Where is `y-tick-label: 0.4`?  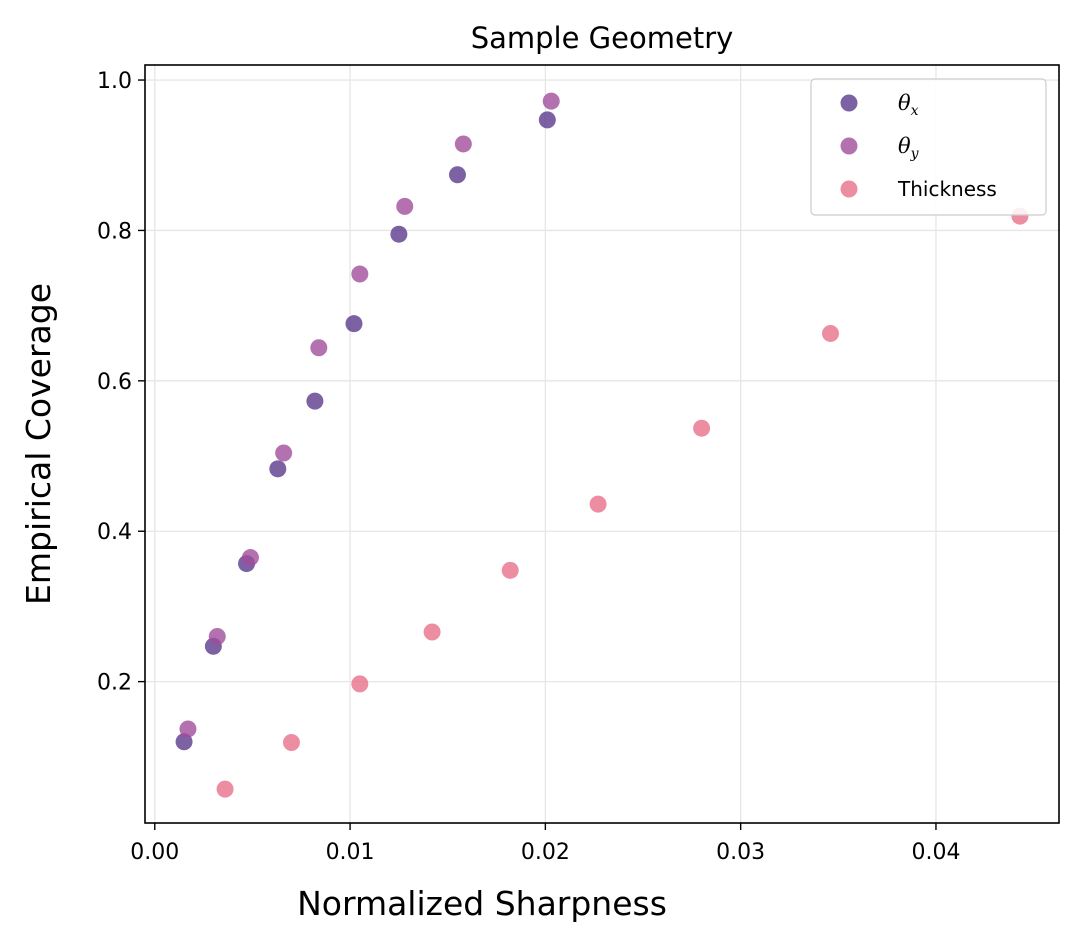
y-tick-label: 0.4 is located at coordinates (114, 532).